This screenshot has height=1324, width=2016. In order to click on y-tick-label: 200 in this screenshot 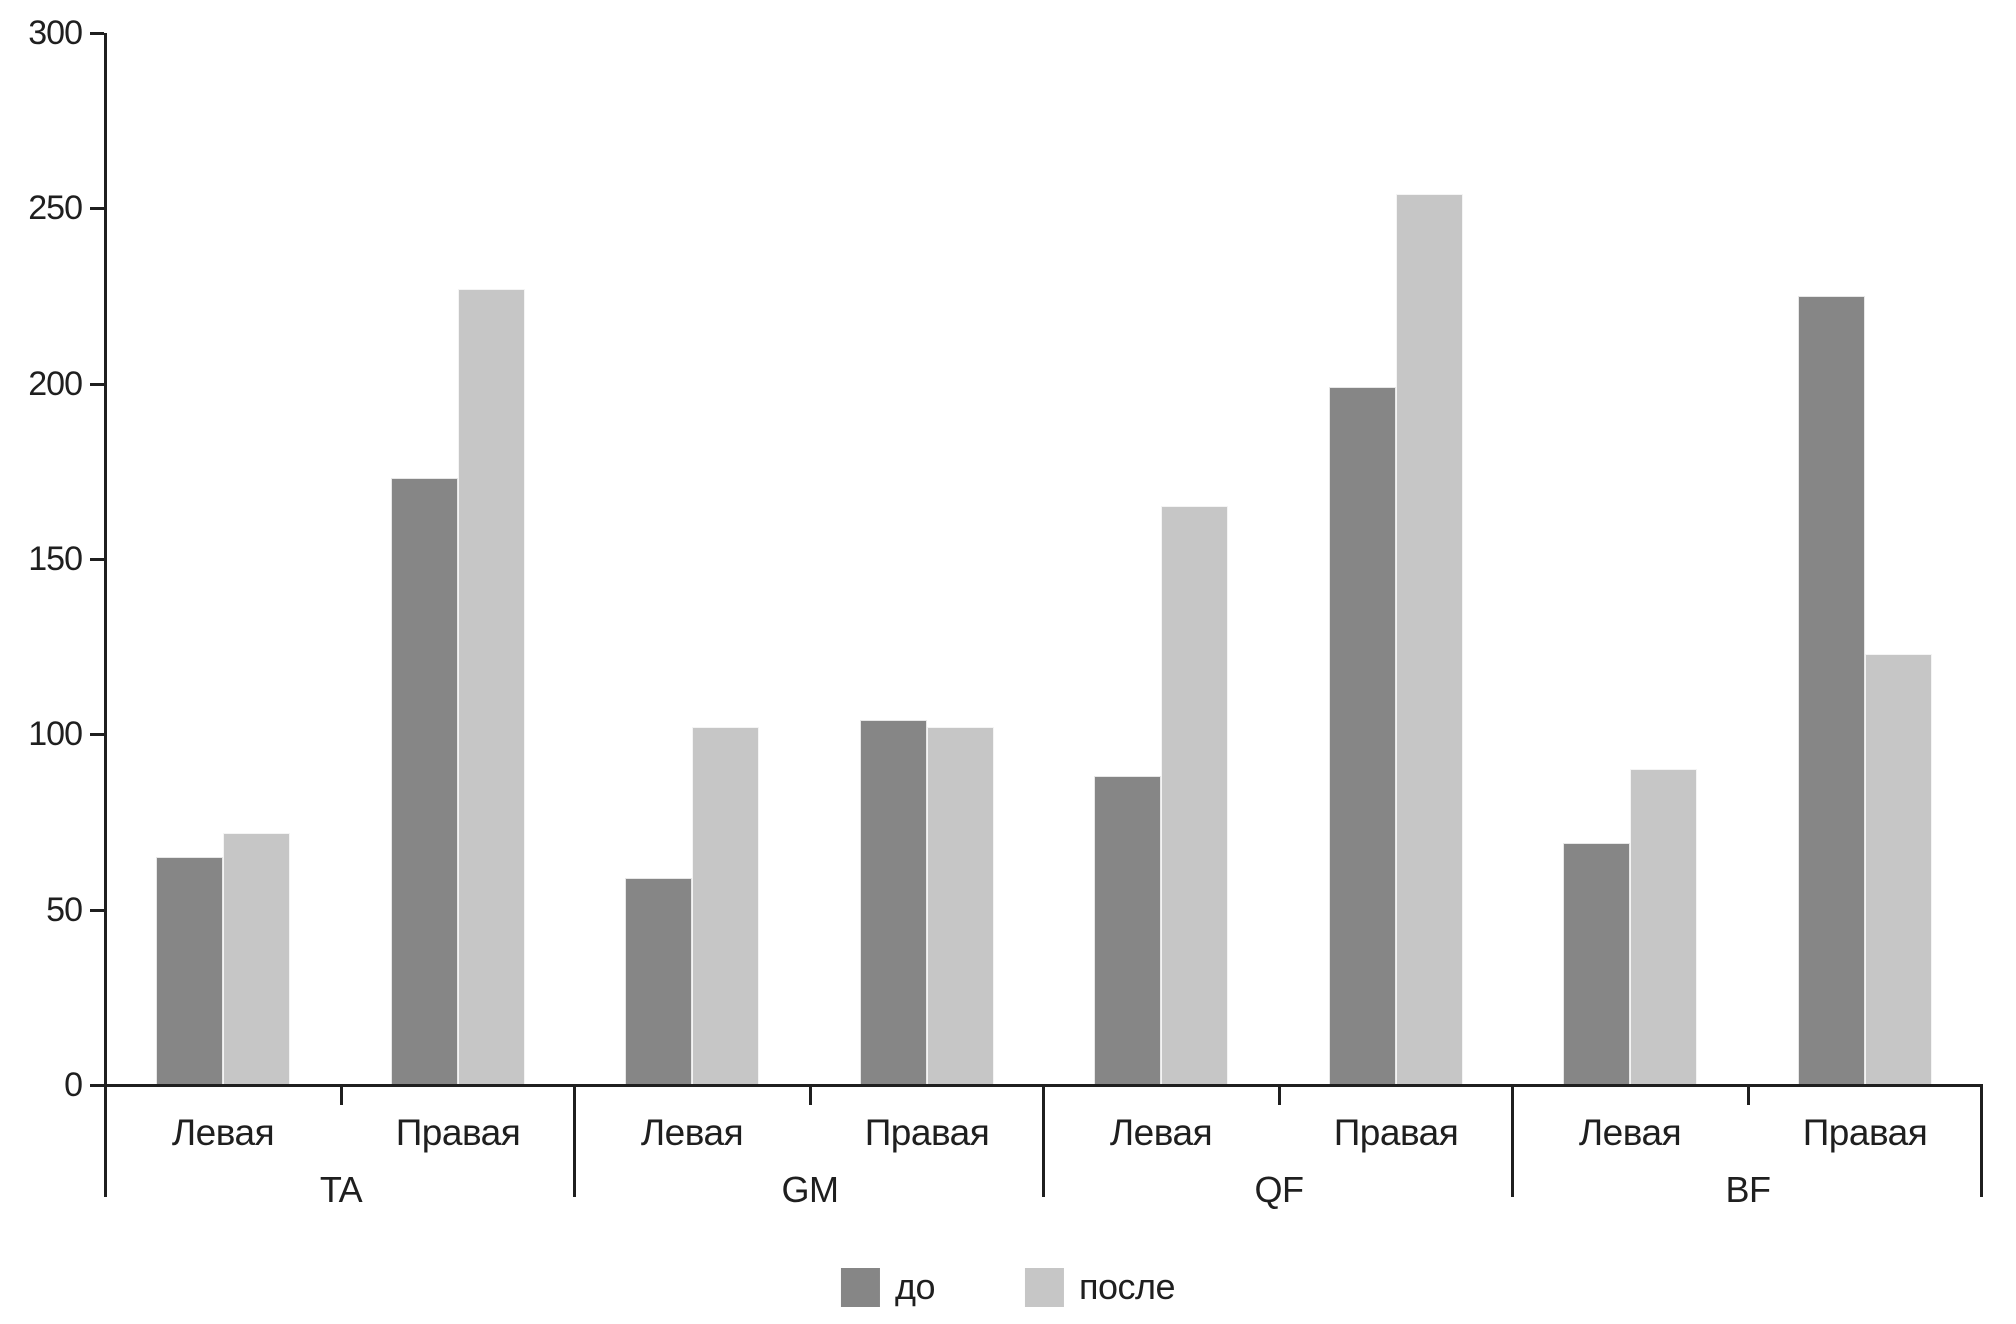, I will do `click(55, 384)`.